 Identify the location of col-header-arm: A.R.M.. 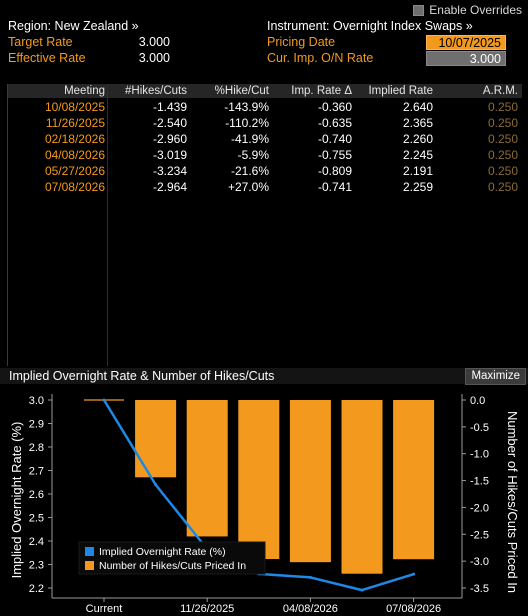
(500, 91).